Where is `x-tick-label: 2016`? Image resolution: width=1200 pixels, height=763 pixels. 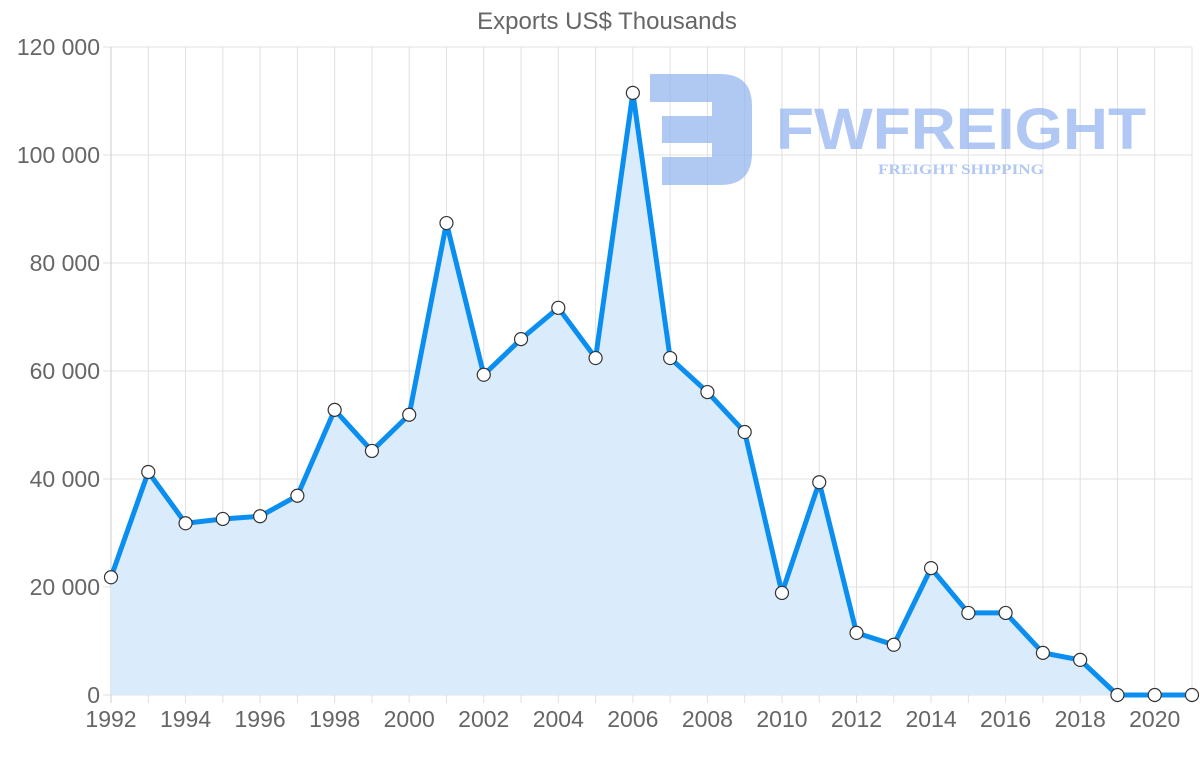 x-tick-label: 2016 is located at coordinates (1005, 719).